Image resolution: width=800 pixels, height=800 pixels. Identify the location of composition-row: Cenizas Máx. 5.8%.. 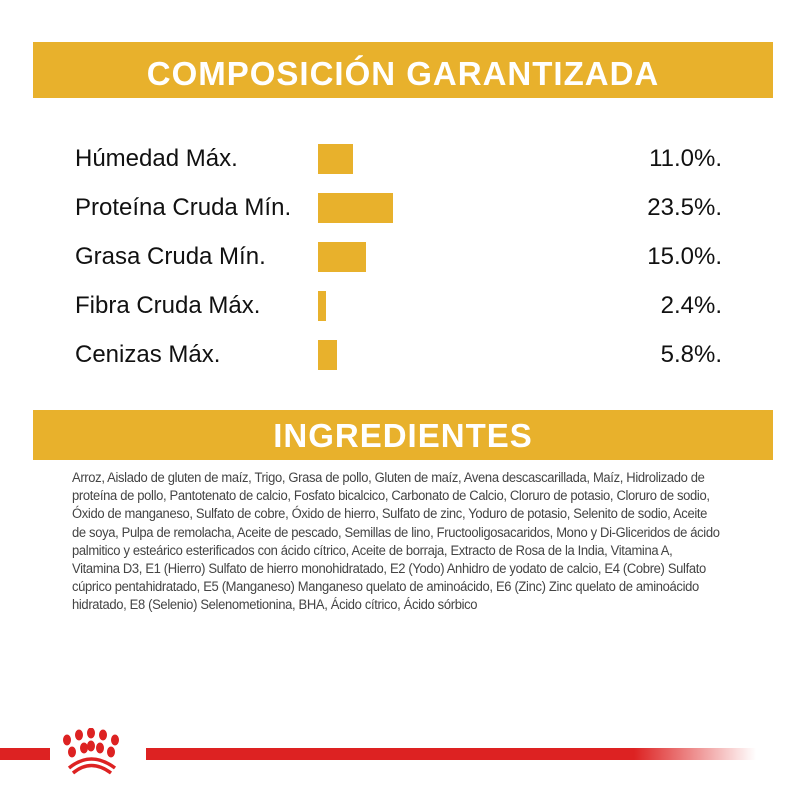
(400, 355).